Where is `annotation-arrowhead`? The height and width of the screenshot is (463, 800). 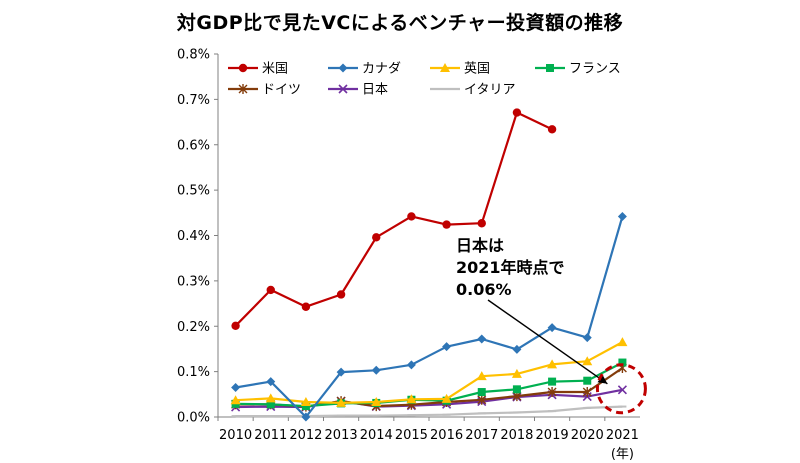
annotation-arrowhead is located at coordinates (602, 379).